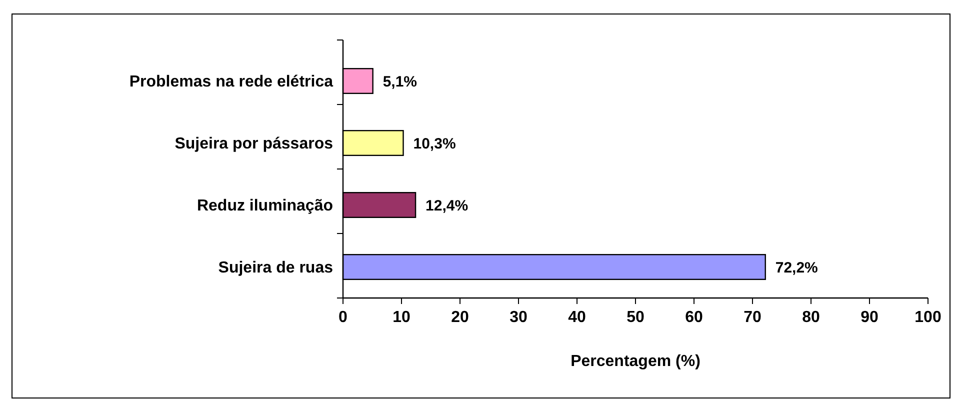 Image resolution: width=964 pixels, height=410 pixels. What do you see at coordinates (400, 81) in the screenshot?
I see `data-label: 5,1%` at bounding box center [400, 81].